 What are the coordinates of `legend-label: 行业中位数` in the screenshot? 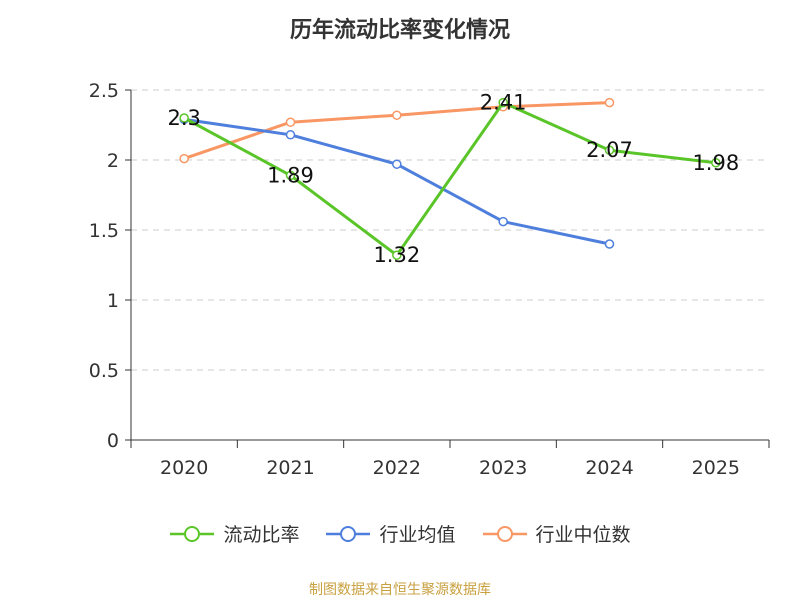 It's located at (583, 535).